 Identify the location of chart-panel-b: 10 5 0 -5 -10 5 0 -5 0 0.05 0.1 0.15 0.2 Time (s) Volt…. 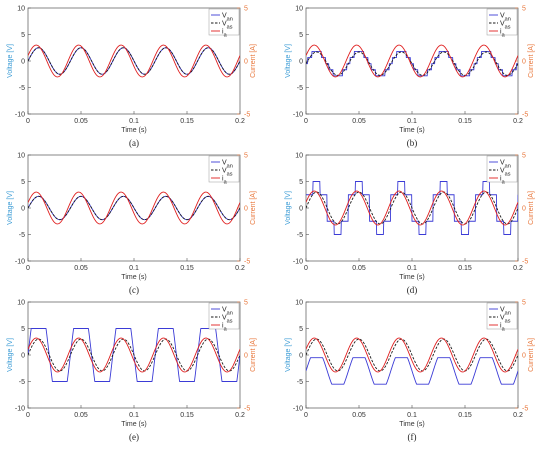
(410, 77).